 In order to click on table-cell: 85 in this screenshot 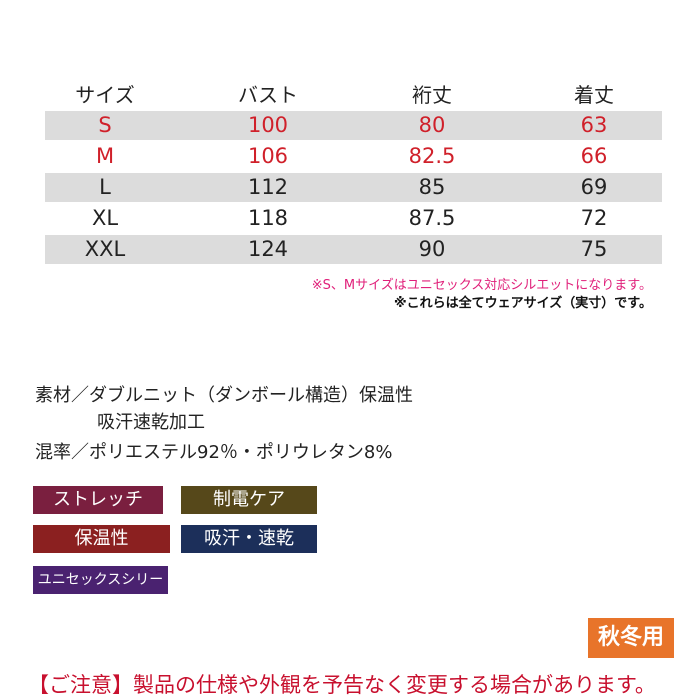, I will do `click(432, 187)`.